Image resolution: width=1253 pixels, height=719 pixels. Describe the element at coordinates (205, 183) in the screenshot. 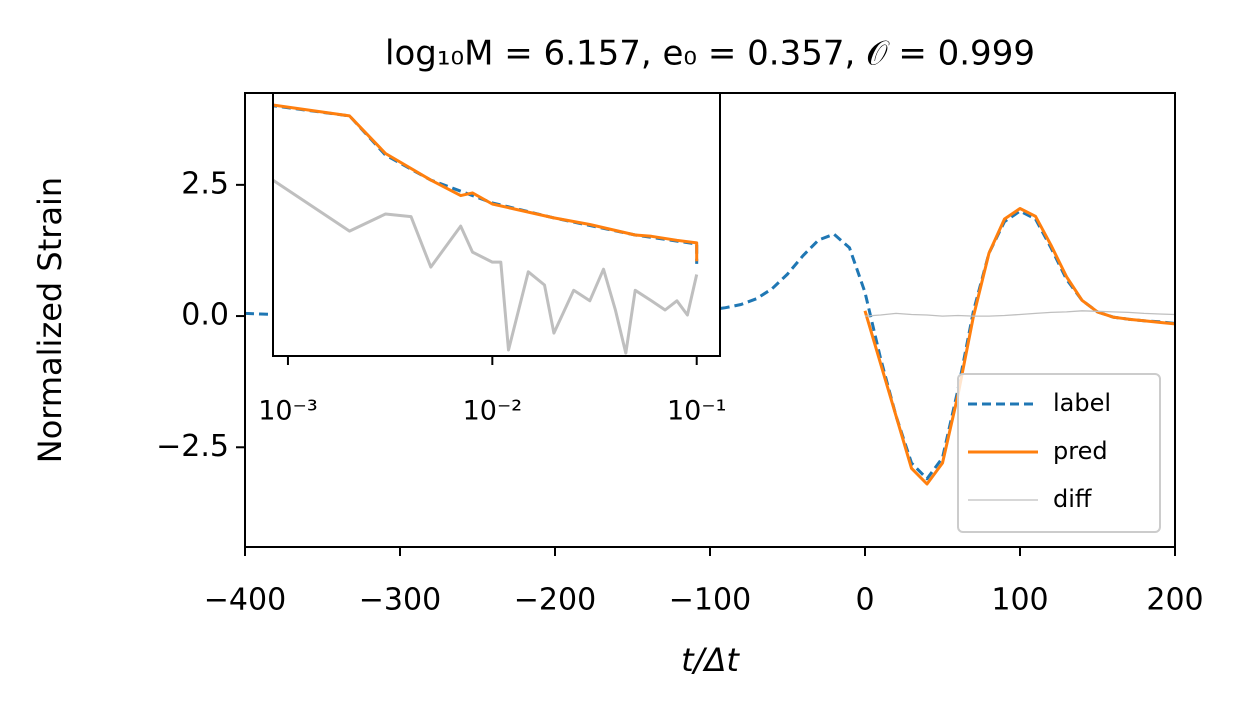

I see `y-tick-label: 2.5` at that location.